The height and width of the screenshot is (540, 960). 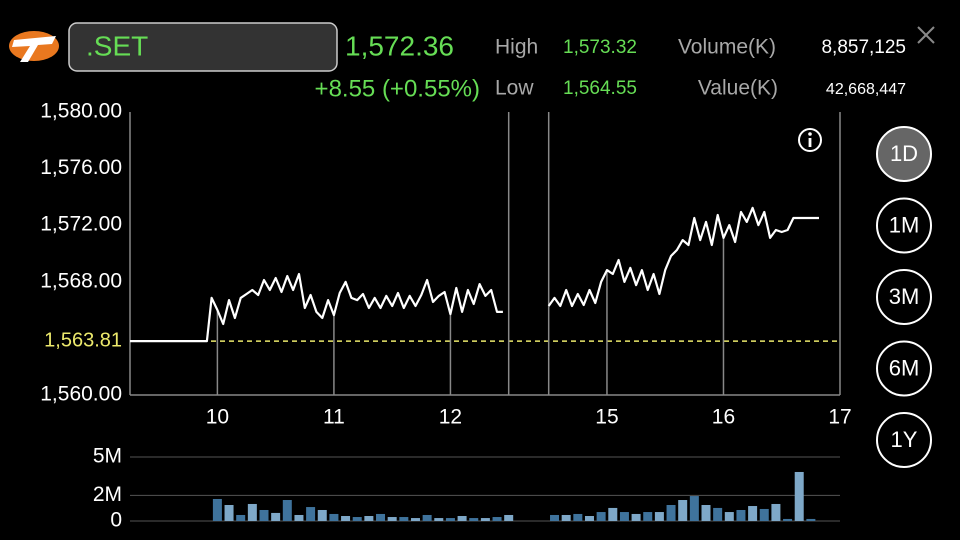 I want to click on last-price: 1,572.36, so click(x=399, y=45).